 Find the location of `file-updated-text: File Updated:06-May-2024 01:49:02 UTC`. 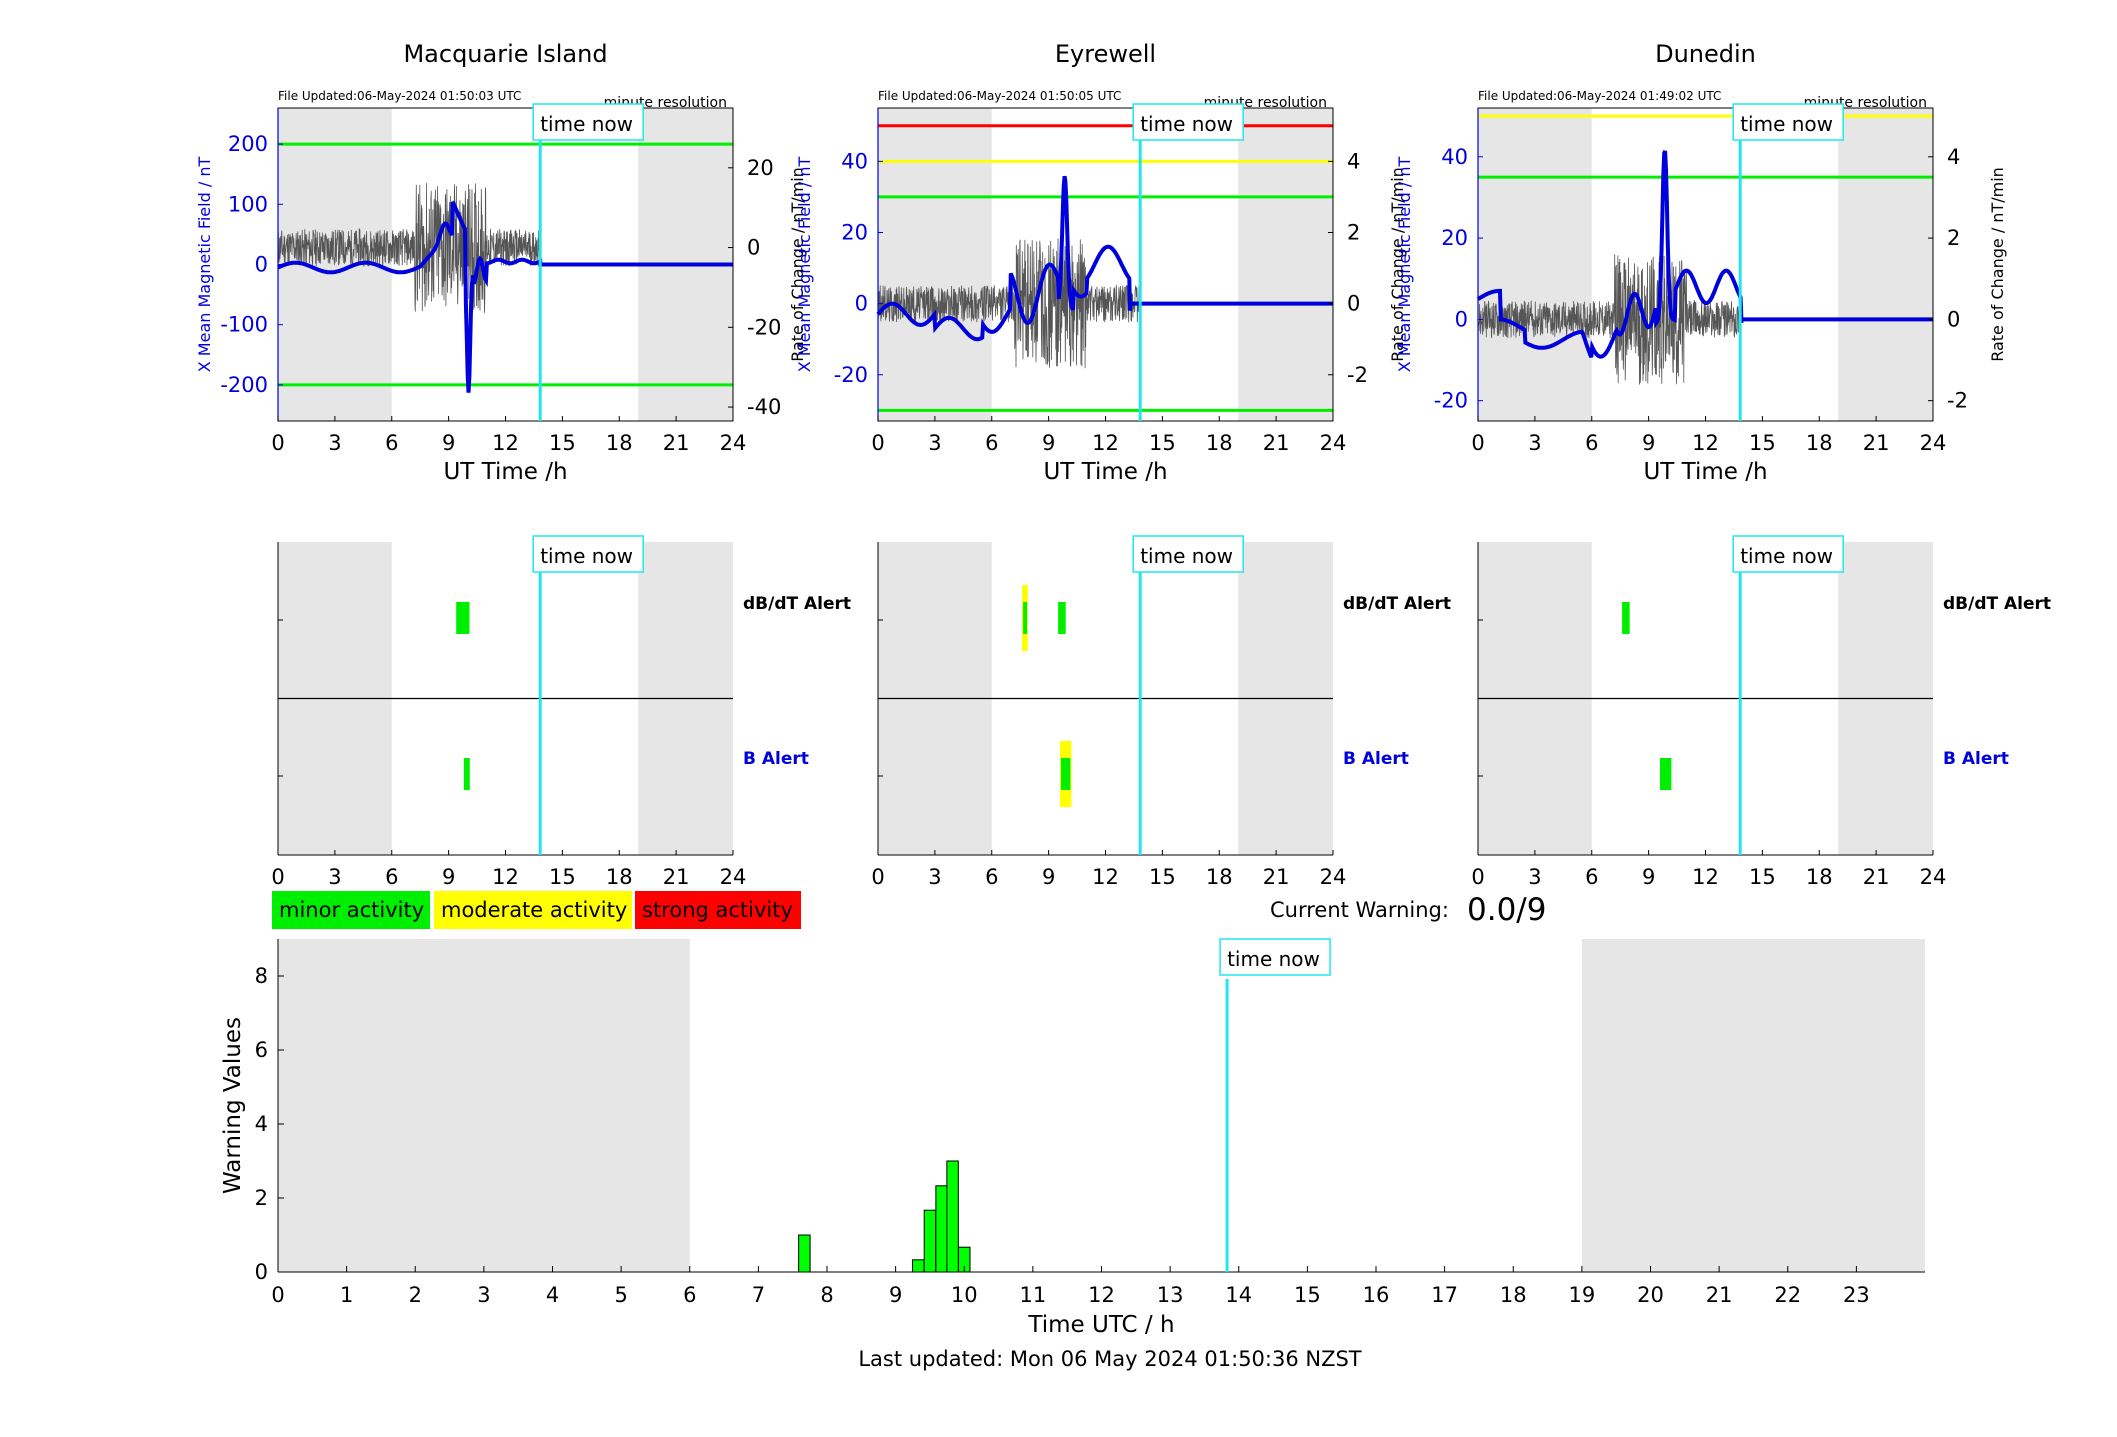

file-updated-text: File Updated:06-May-2024 01:49:02 UTC is located at coordinates (1599, 96).